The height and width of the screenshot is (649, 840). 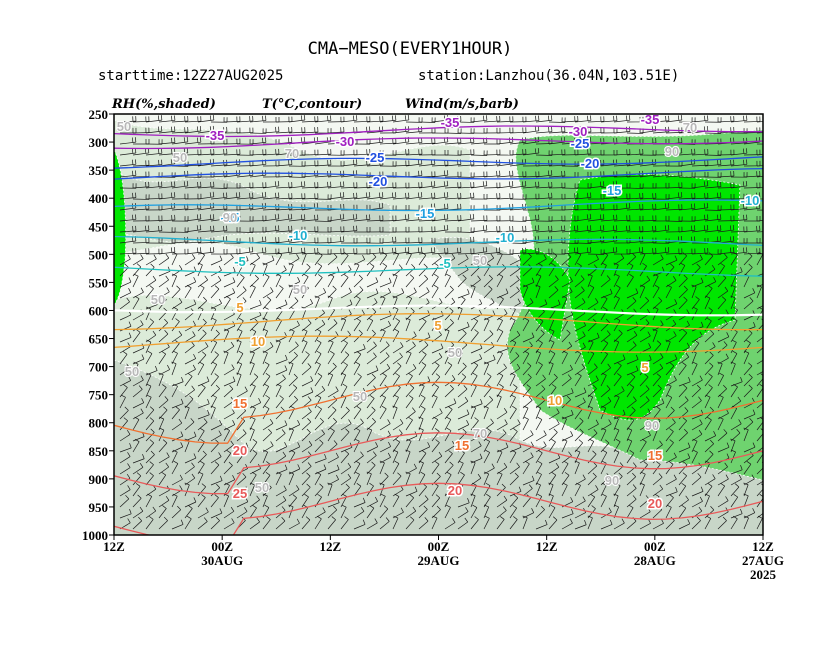 What do you see at coordinates (345, 141) in the screenshot?
I see `contour-label: -30` at bounding box center [345, 141].